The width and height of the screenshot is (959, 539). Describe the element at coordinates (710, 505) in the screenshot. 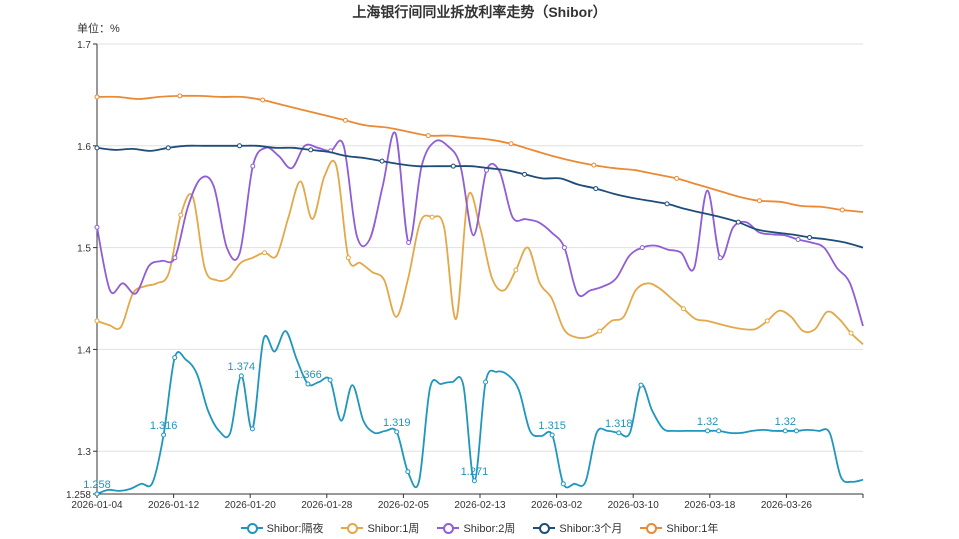

I see `x-tick-label: 2026-03-18` at that location.